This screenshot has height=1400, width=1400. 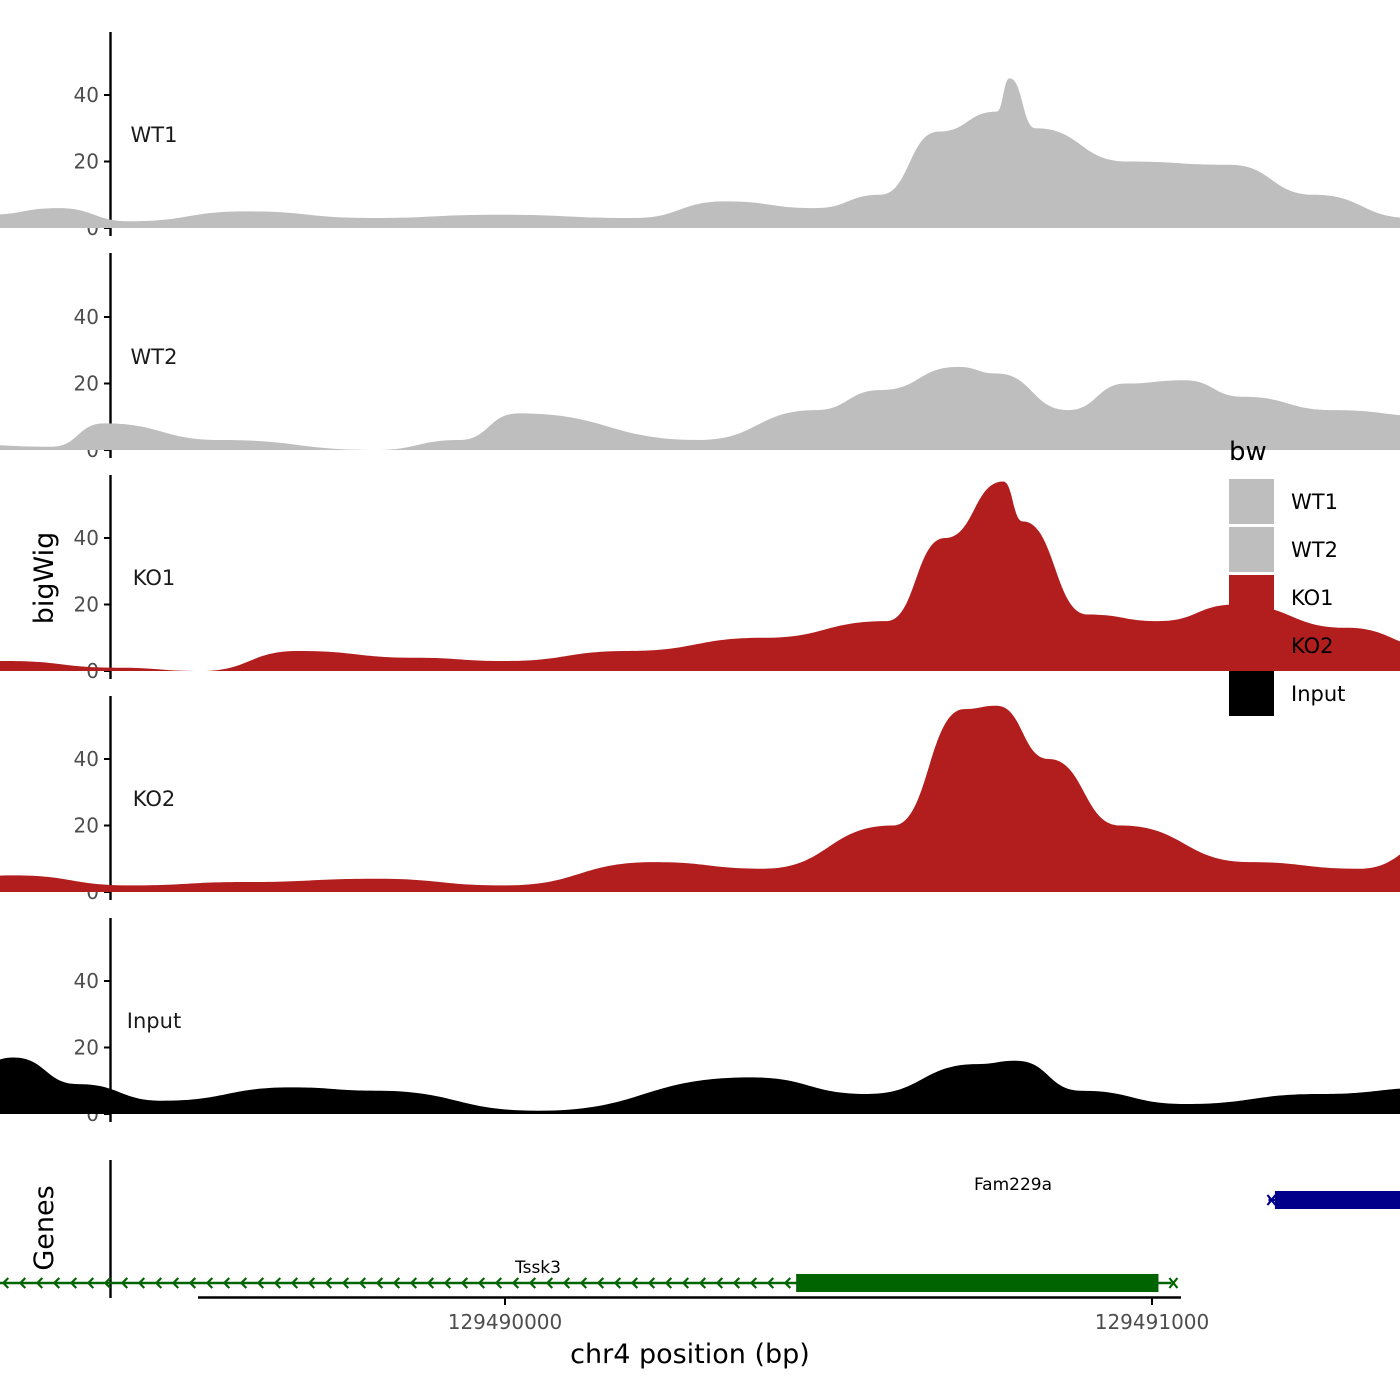 I want to click on x-axis-title: chr4 position (bp), so click(x=690, y=1354).